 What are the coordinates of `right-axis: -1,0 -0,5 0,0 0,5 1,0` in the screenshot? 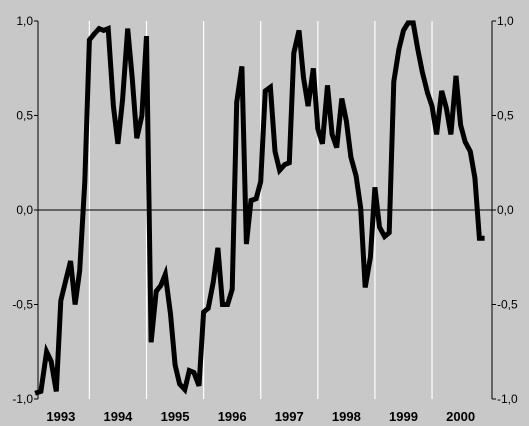 It's located at (504, 210).